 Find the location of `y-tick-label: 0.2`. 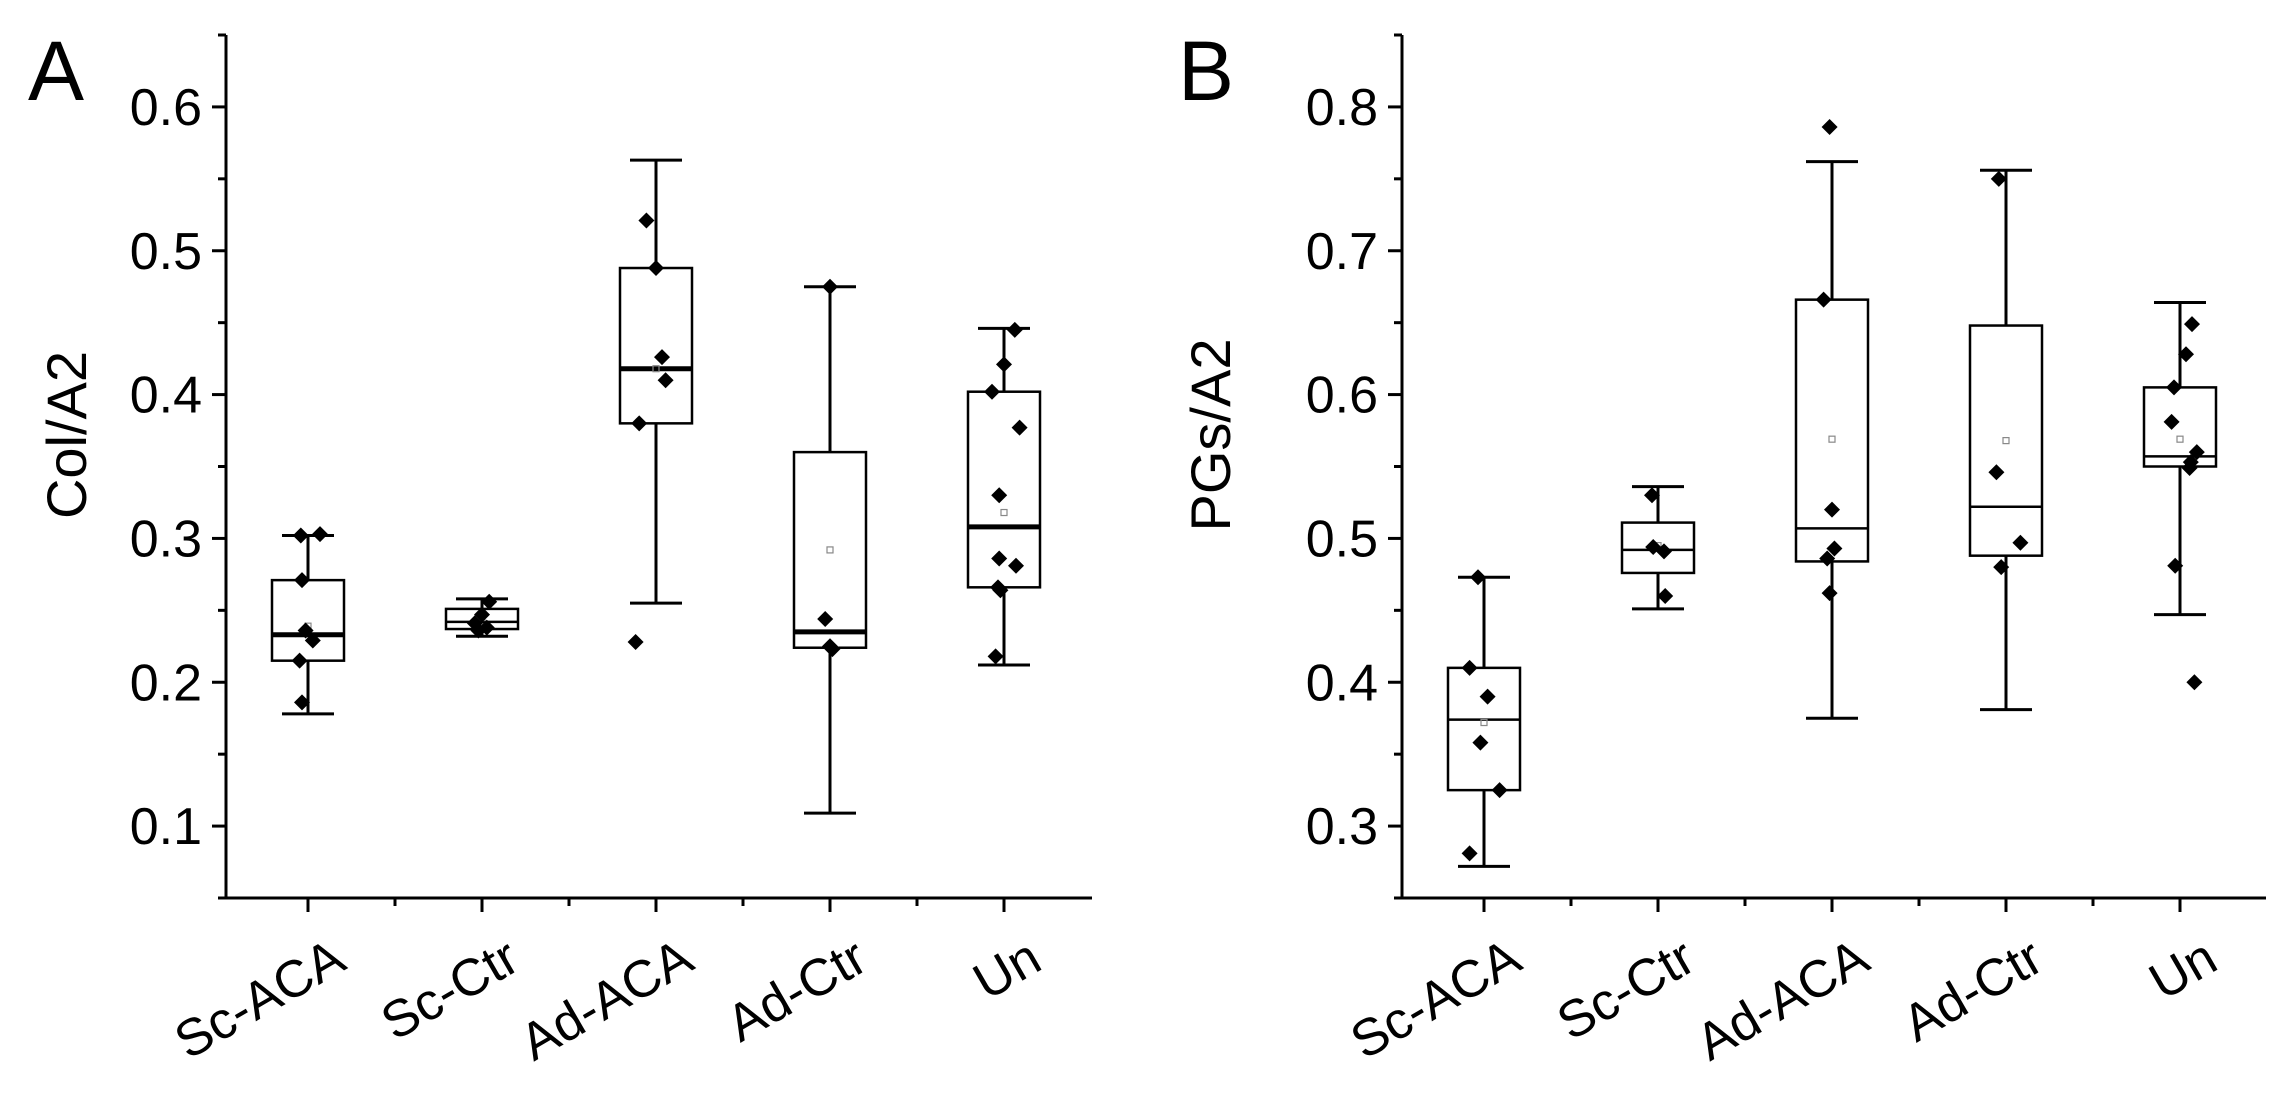

y-tick-label: 0.2 is located at coordinates (166, 683).